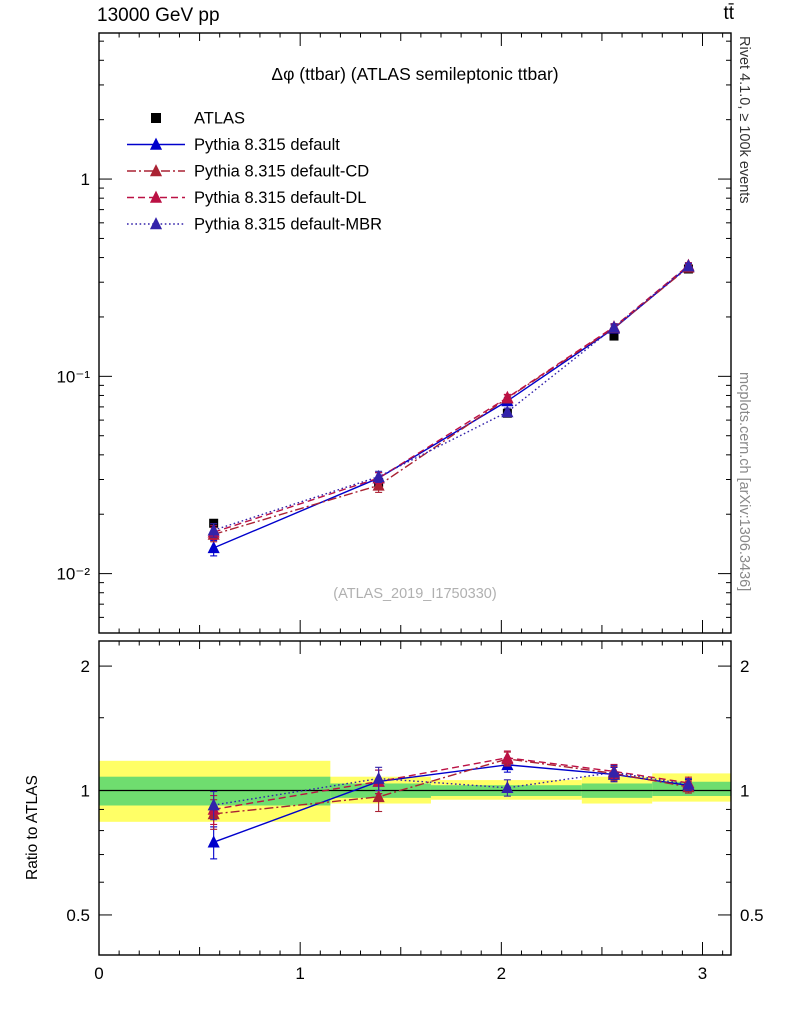 The height and width of the screenshot is (1024, 786). What do you see at coordinates (415, 74) in the screenshot?
I see `plot-title: Δφ (ttbar) (ATLAS semileptonic ttbar)` at bounding box center [415, 74].